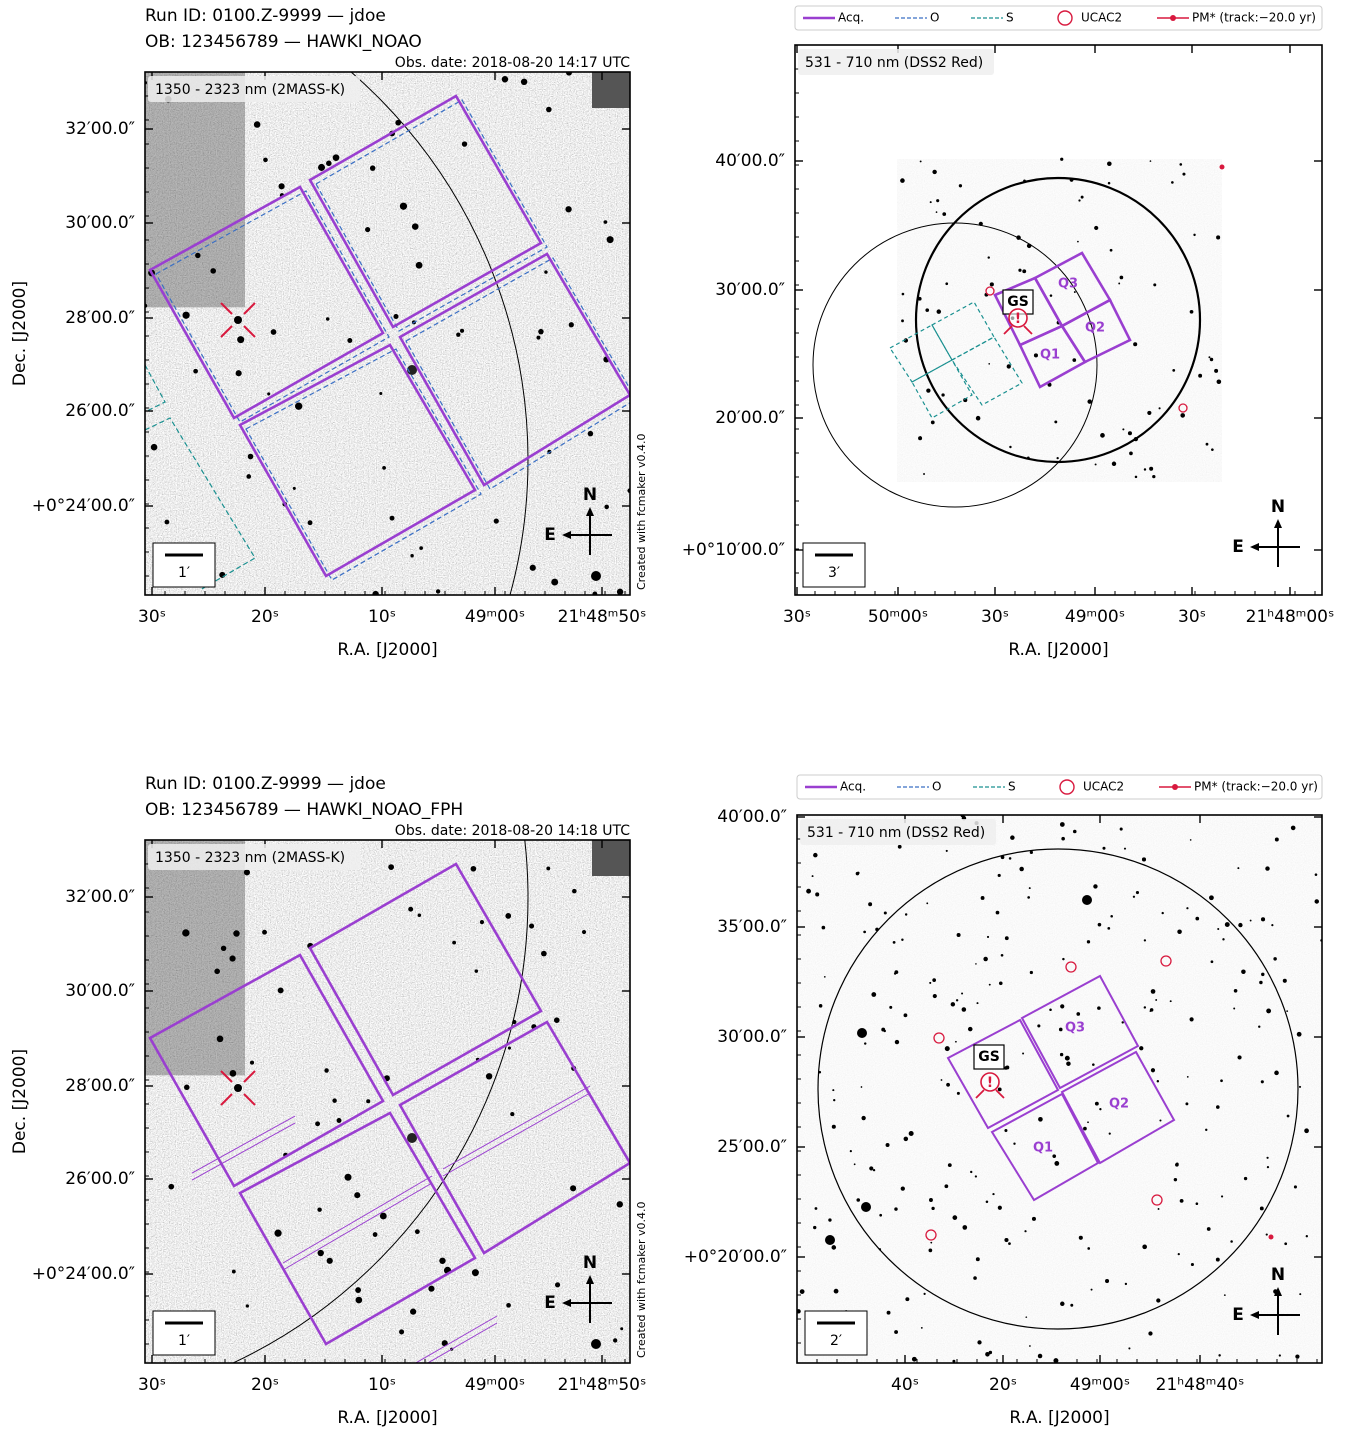  I want to click on x-tick-label: 30ˢ, so click(797, 617).